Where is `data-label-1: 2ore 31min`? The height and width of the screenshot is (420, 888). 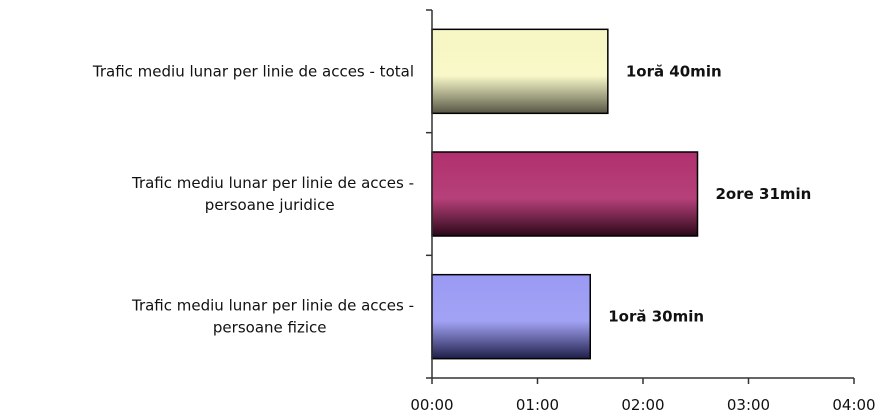
data-label-1: 2ore 31min is located at coordinates (764, 194).